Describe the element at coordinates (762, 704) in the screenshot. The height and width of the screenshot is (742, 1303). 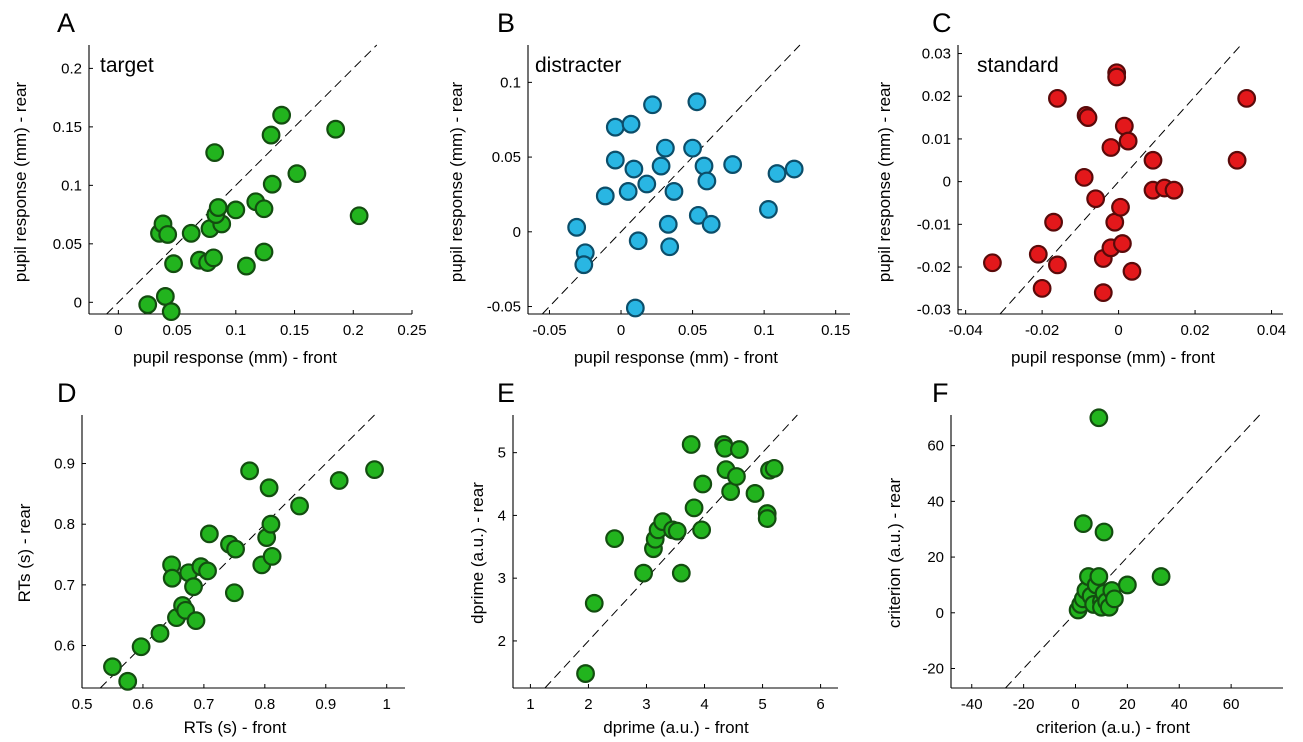
I see `x-tick-label: 5` at that location.